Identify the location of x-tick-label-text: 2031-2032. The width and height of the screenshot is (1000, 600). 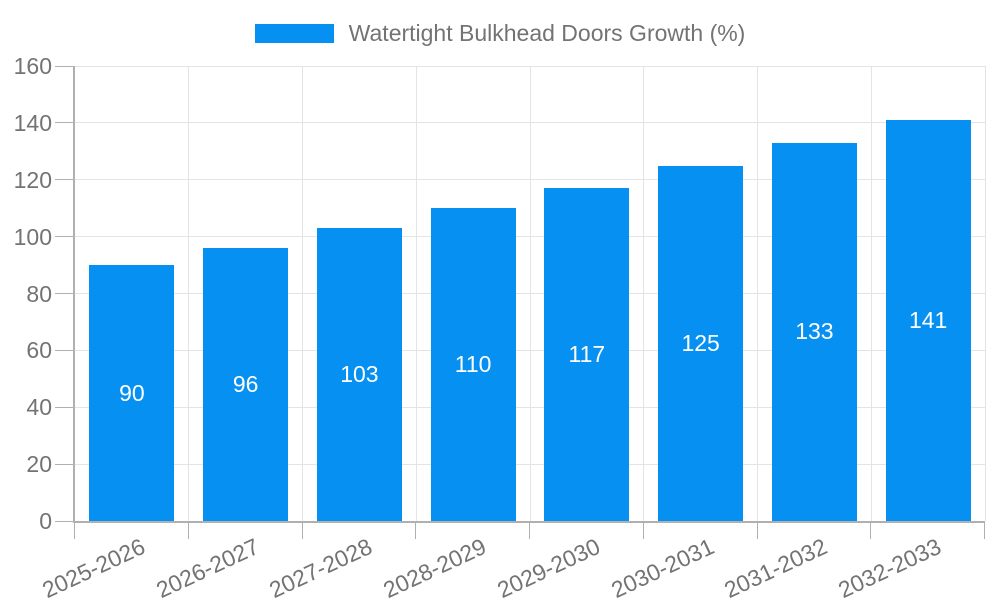
(776, 566).